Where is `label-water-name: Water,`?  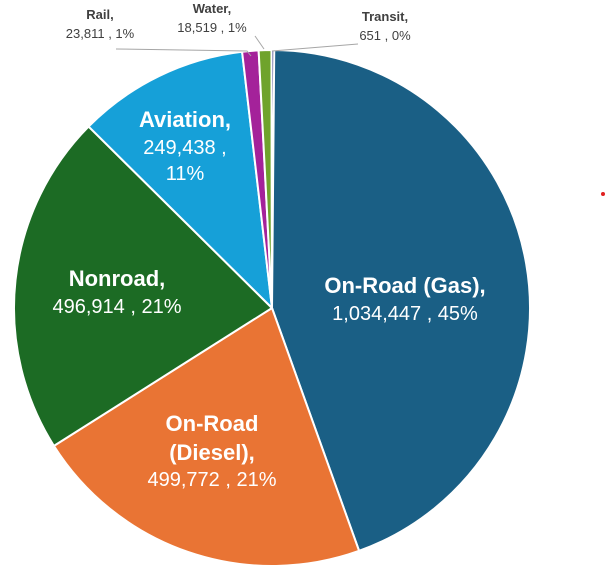 label-water-name: Water, is located at coordinates (212, 8).